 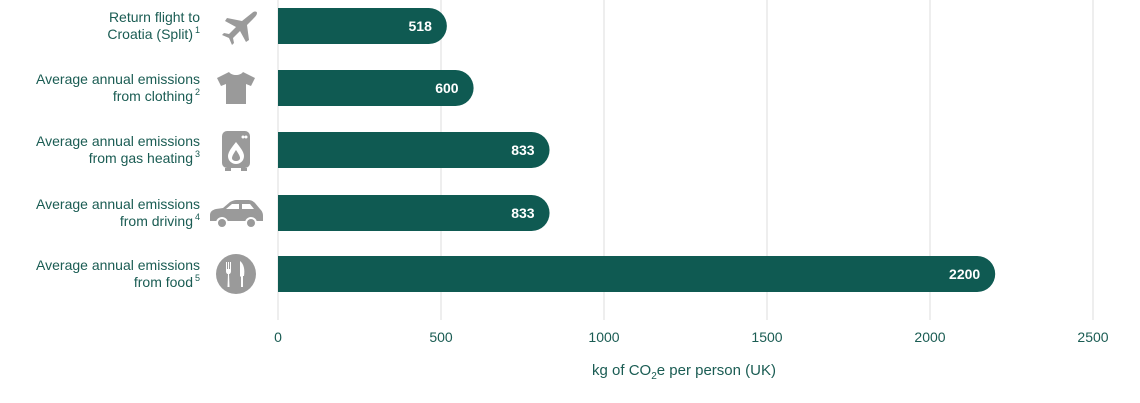 What do you see at coordinates (197, 92) in the screenshot?
I see `footnote-marker: 2` at bounding box center [197, 92].